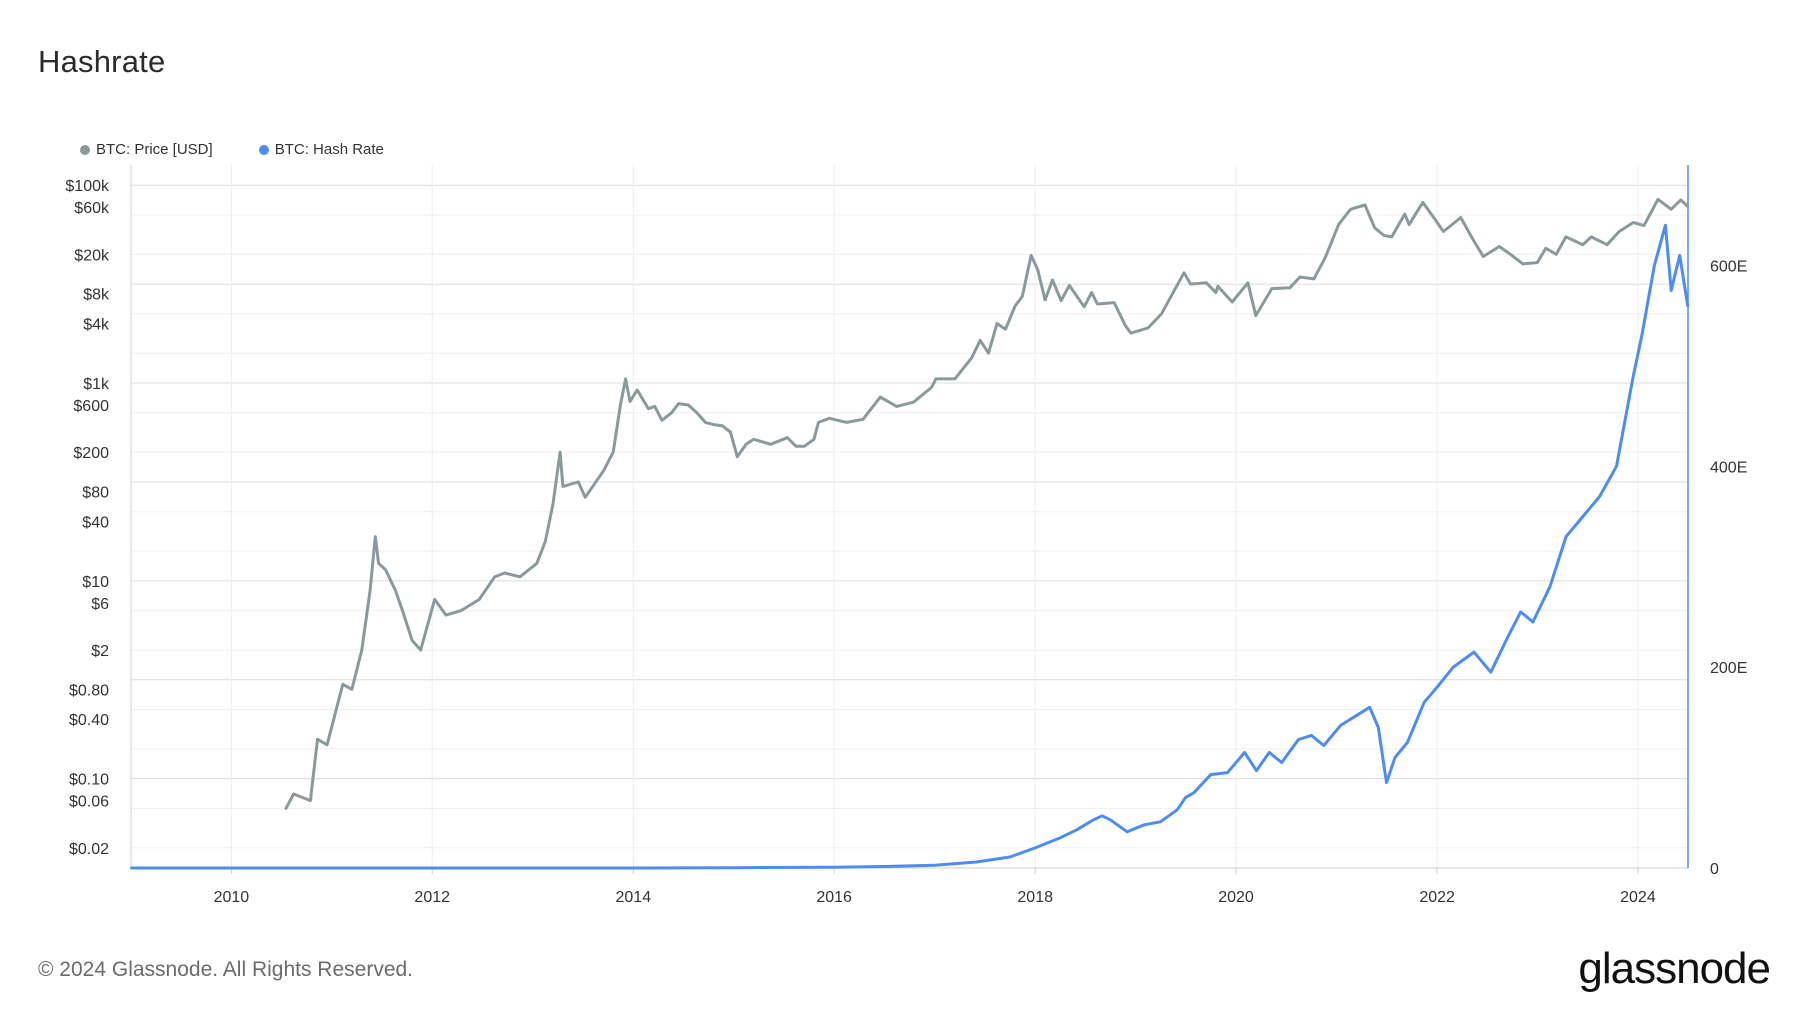 The height and width of the screenshot is (1013, 1800). Describe the element at coordinates (1728, 467) in the screenshot. I see `y-right-tick-label: 400E` at that location.